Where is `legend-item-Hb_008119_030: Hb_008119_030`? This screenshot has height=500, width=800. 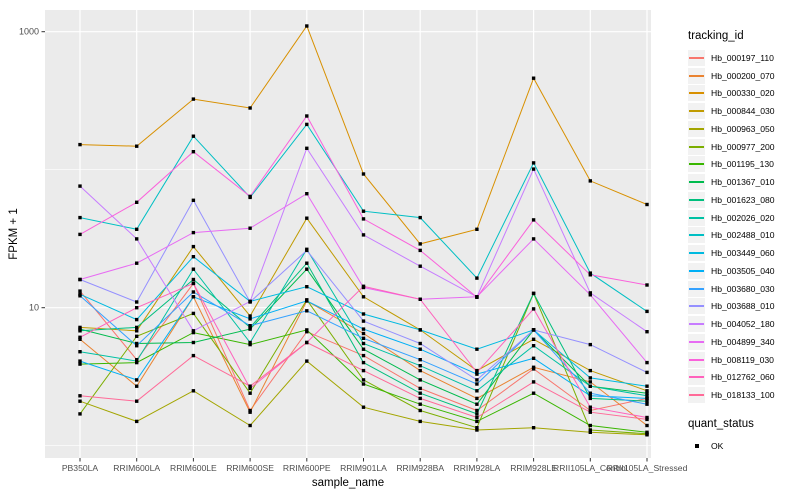
legend-item-Hb_008119_030: Hb_008119_030 is located at coordinates (743, 360).